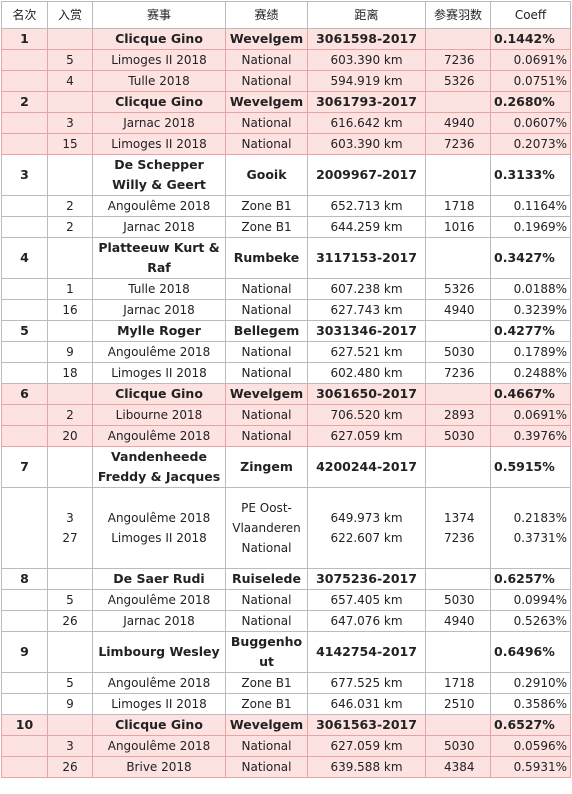 This screenshot has width=572, height=794. I want to click on location: Bellegem, so click(266, 331).